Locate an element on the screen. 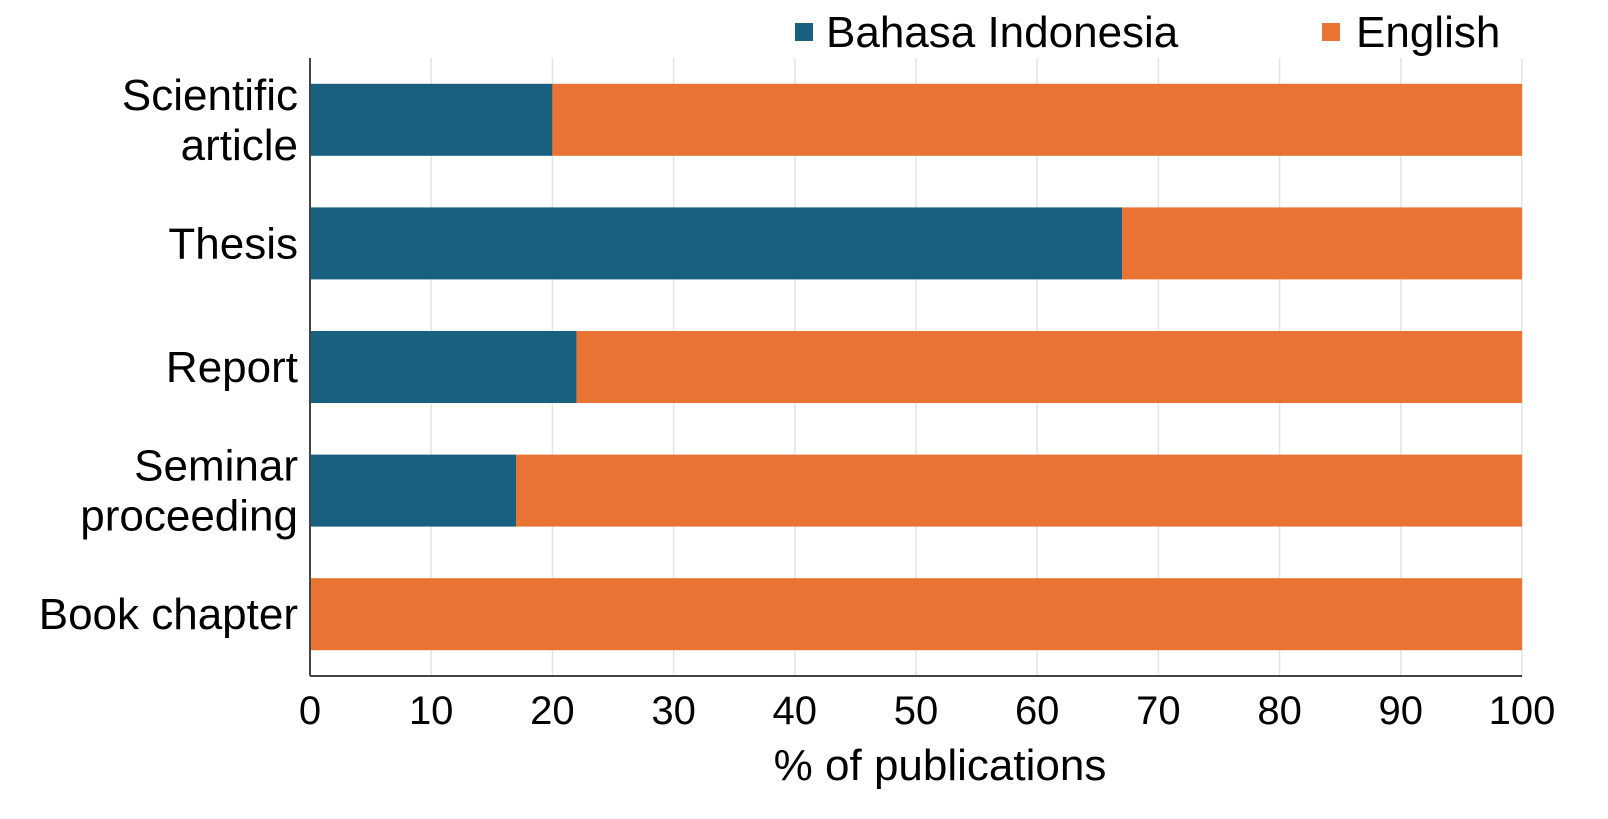 The height and width of the screenshot is (819, 1608). x-tick-label: 70 is located at coordinates (1158, 711).